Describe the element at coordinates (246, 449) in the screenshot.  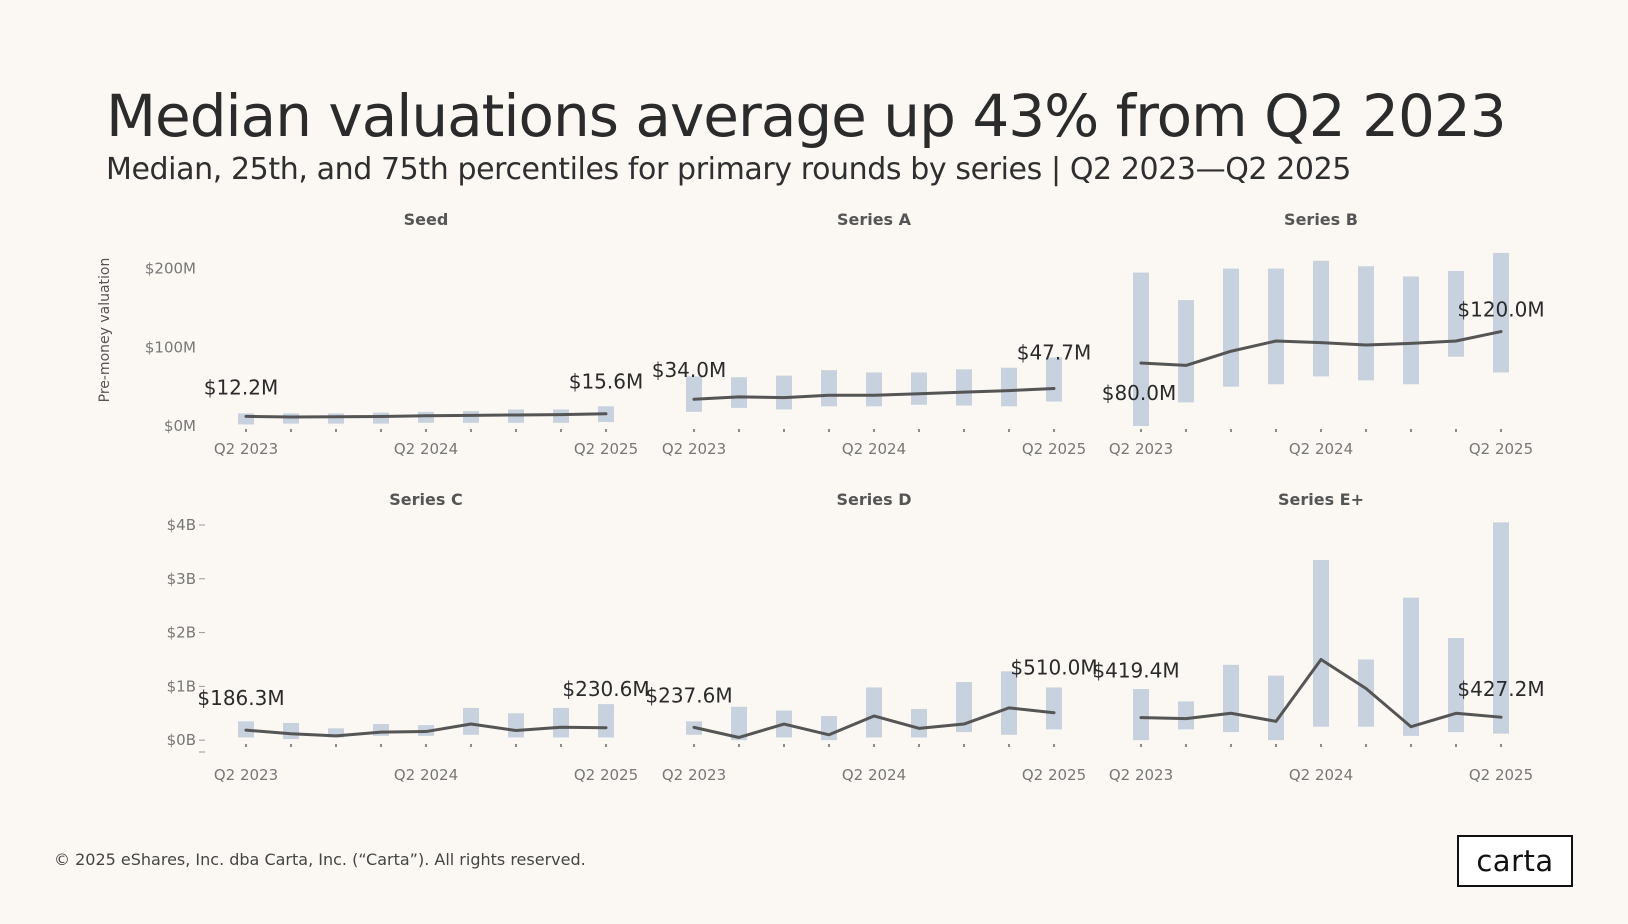
I see `seed-x-tick-label: Q2 2023` at that location.